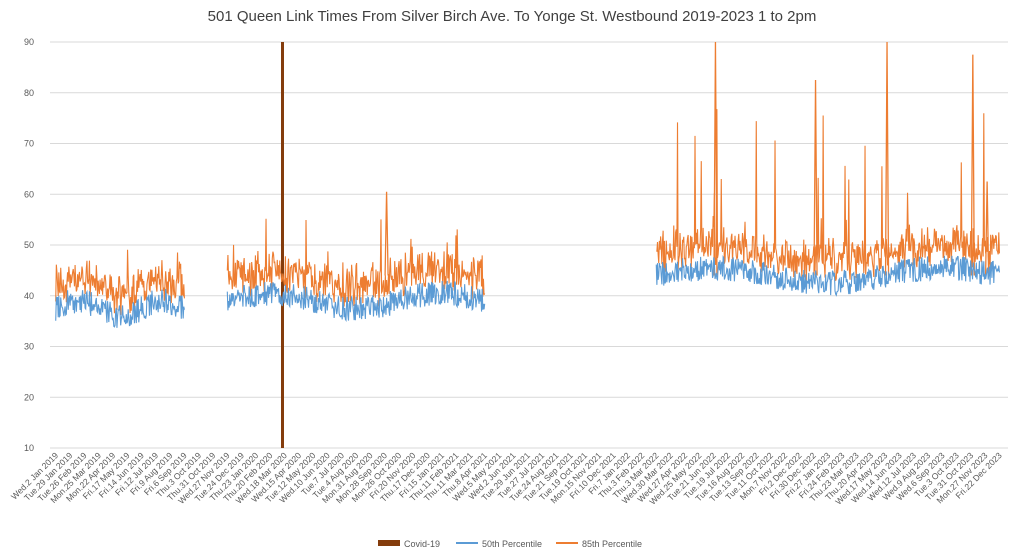 The width and height of the screenshot is (1024, 555). I want to click on y-tick-label: 20, so click(29, 397).